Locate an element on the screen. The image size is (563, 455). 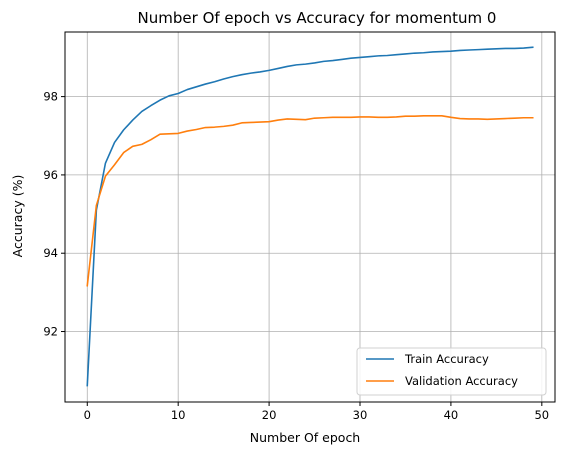
legend-box is located at coordinates (451, 371).